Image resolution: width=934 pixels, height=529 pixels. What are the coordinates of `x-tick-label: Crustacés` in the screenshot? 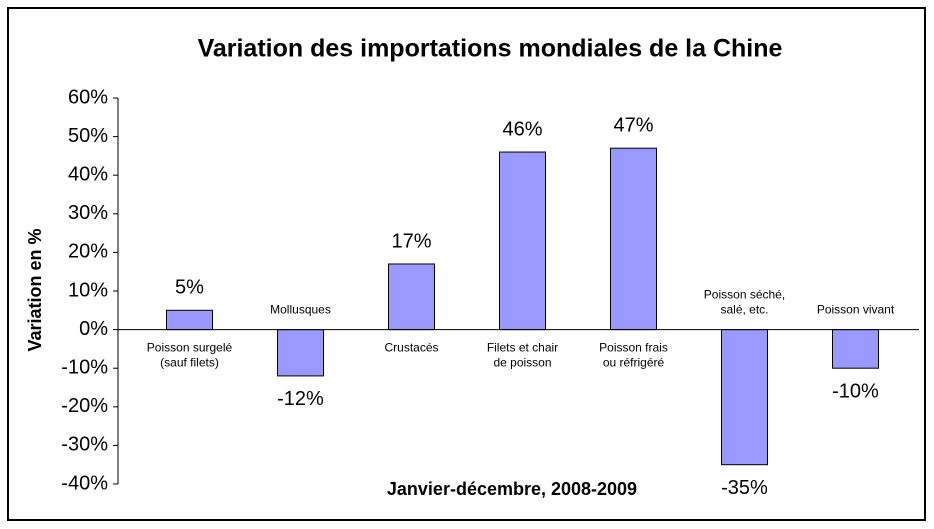 It's located at (411, 348).